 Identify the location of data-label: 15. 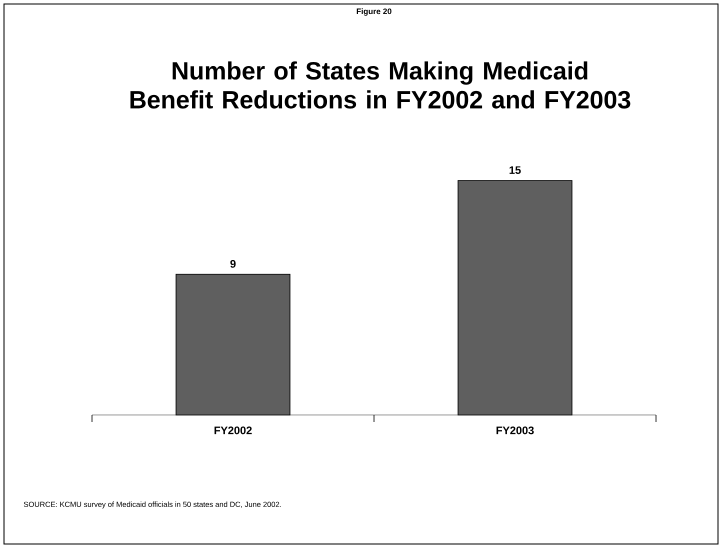
(515, 170).